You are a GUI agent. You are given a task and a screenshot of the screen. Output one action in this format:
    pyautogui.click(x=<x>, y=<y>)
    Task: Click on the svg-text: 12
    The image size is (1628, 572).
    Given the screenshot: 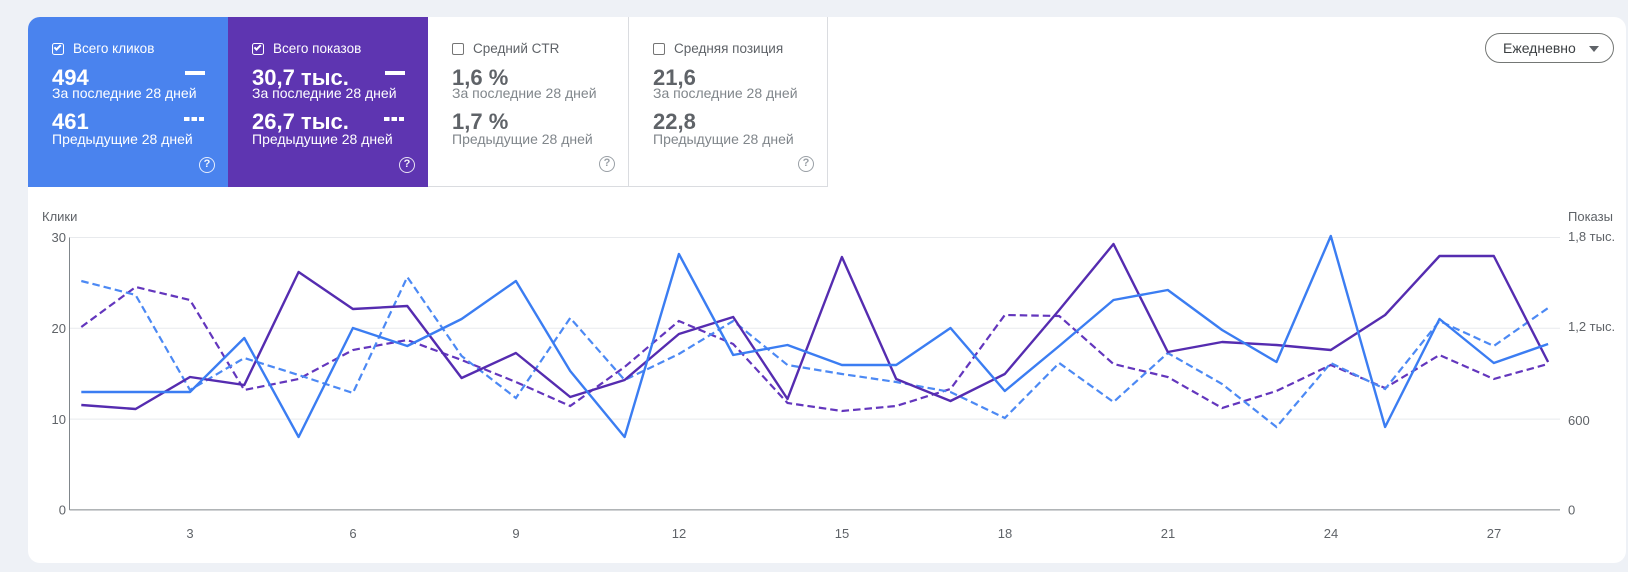 What is the action you would take?
    pyautogui.click(x=679, y=533)
    